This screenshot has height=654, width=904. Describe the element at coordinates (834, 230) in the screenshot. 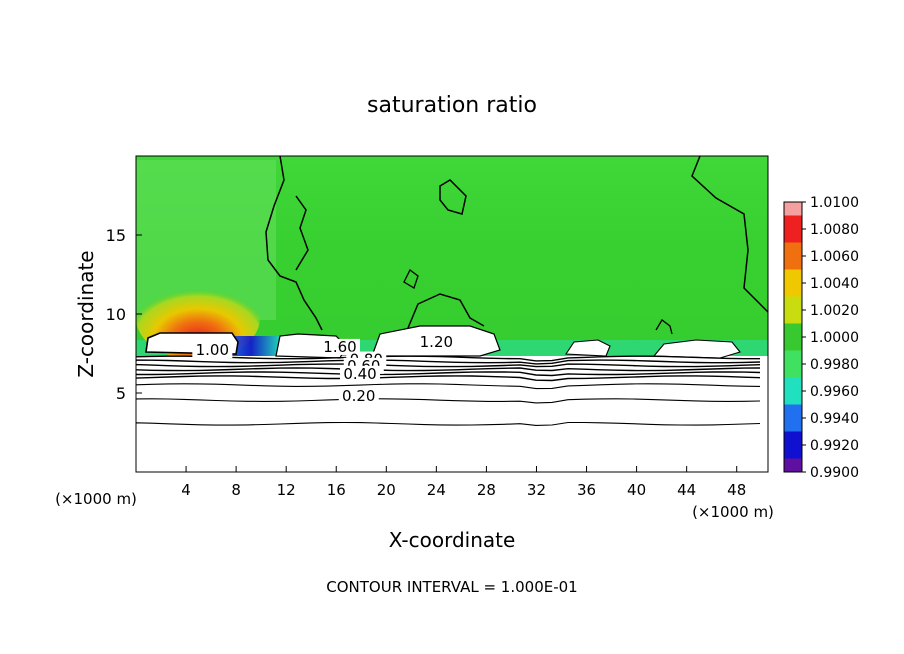

I see `colorbar-label: 1.0080` at that location.